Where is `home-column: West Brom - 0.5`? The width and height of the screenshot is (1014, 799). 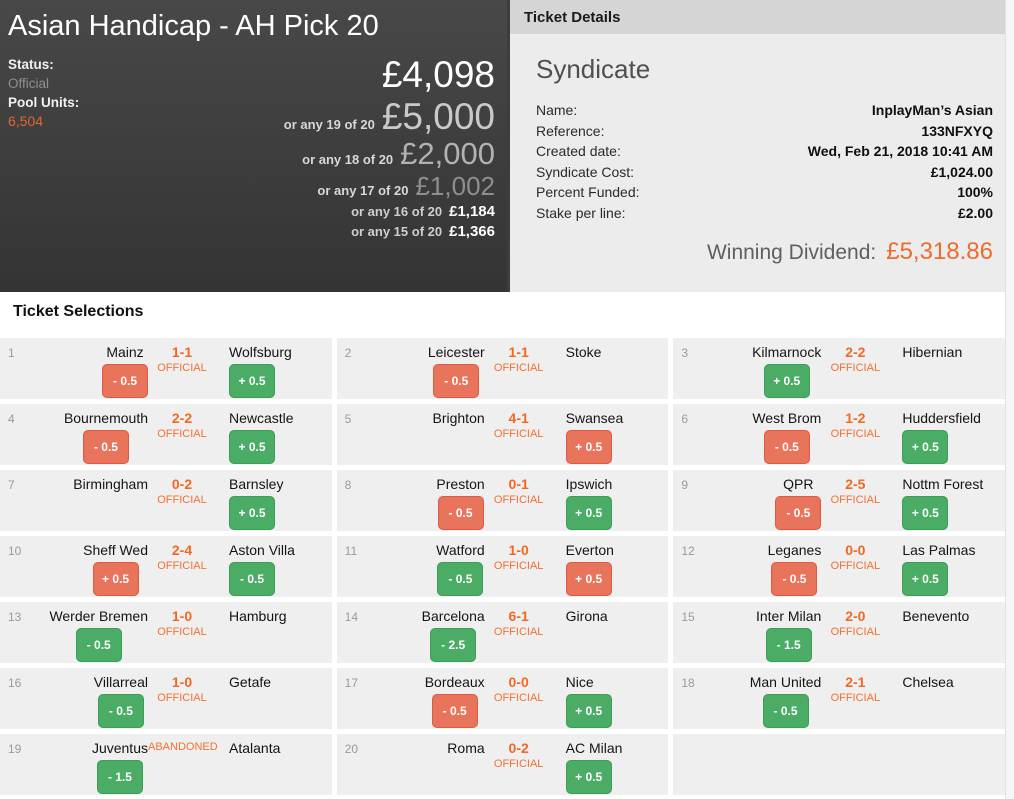
home-column: West Brom - 0.5 is located at coordinates (760, 437).